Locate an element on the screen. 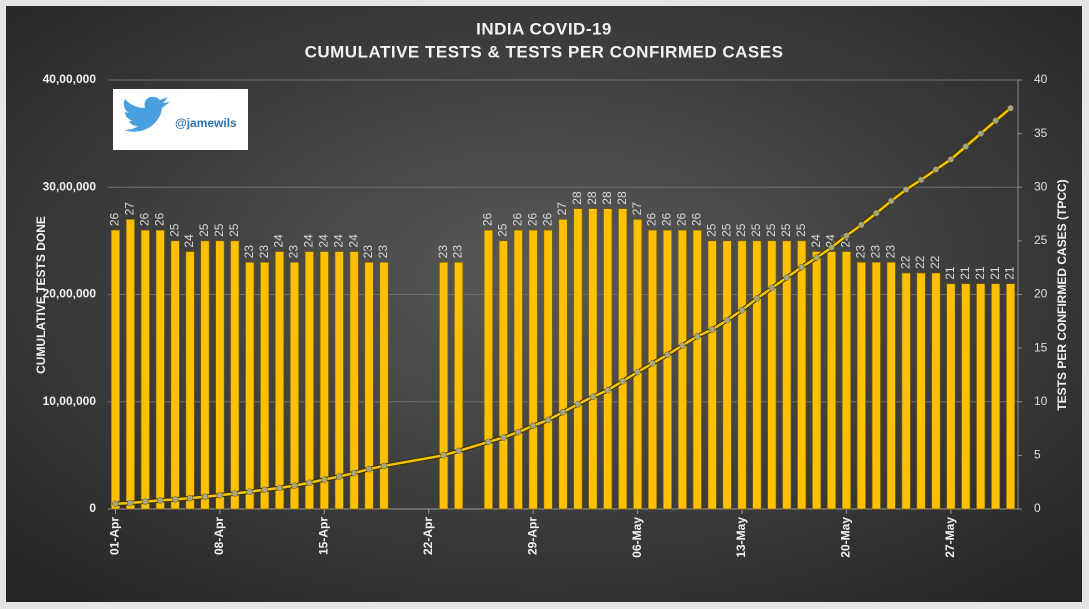 This screenshot has height=609, width=1089. y2-tick-label: 40 is located at coordinates (1041, 79).